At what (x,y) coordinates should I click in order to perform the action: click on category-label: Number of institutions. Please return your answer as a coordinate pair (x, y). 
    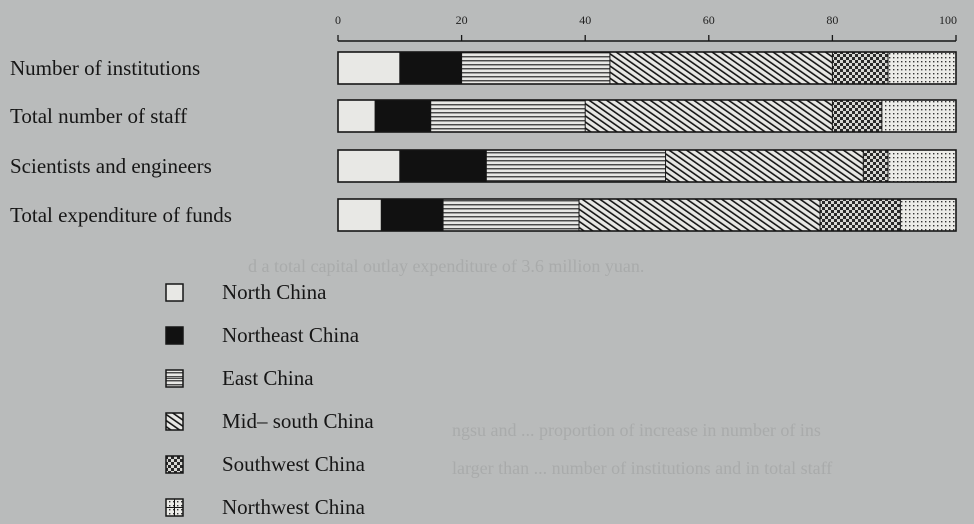
    Looking at the image, I should click on (105, 68).